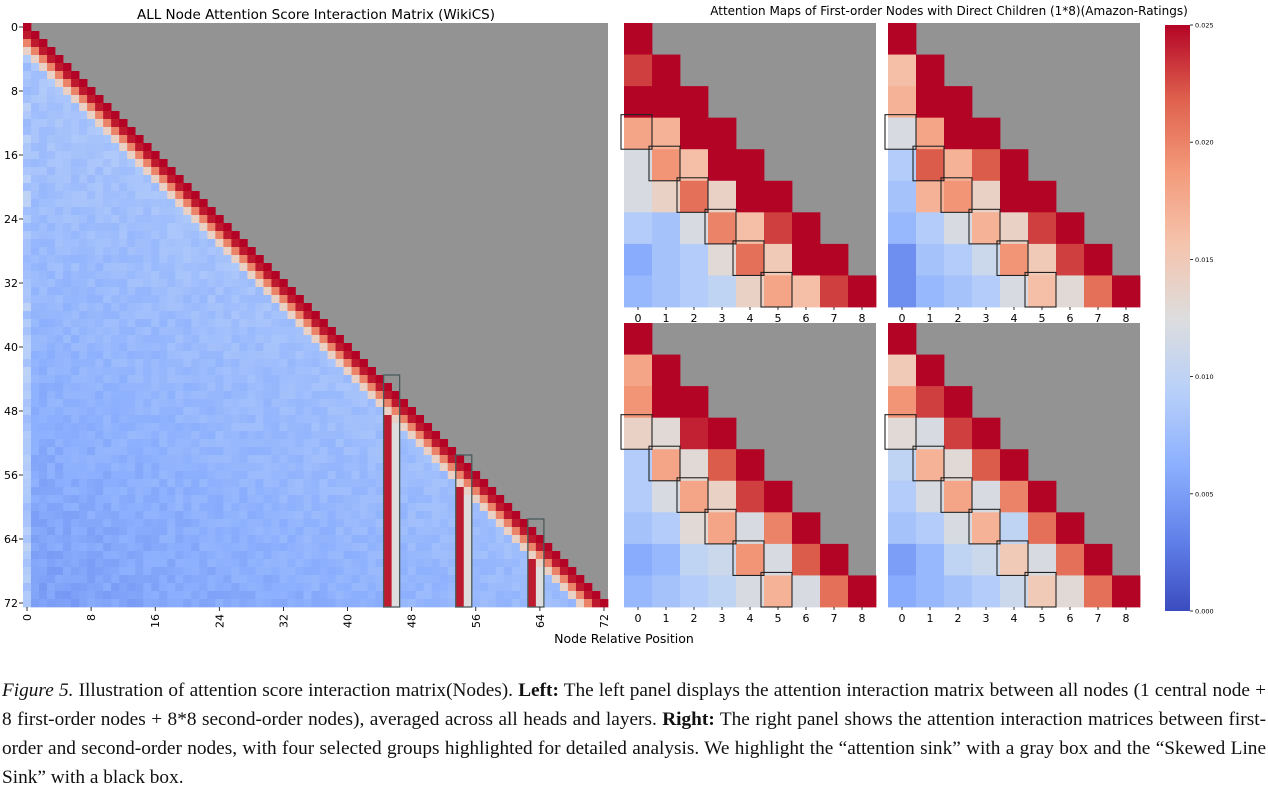  Describe the element at coordinates (1014, 318) in the screenshot. I see `x-tick-label: 4` at that location.